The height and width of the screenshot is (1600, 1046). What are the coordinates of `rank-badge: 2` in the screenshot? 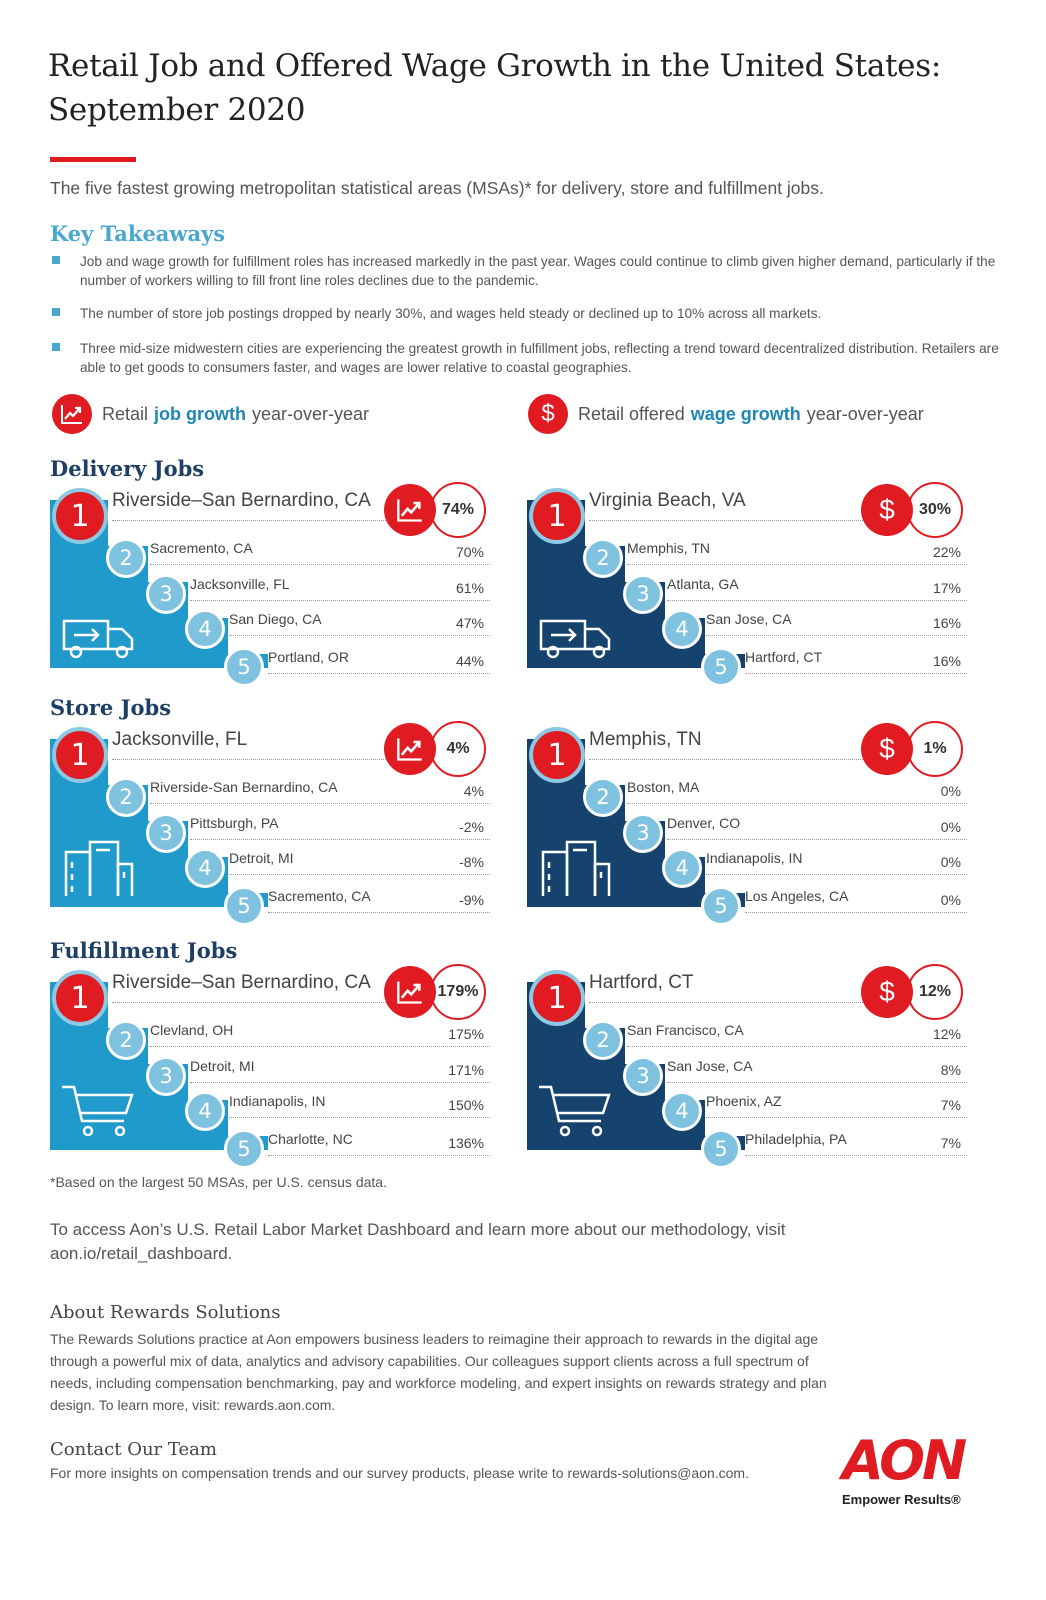 It's located at (603, 1040).